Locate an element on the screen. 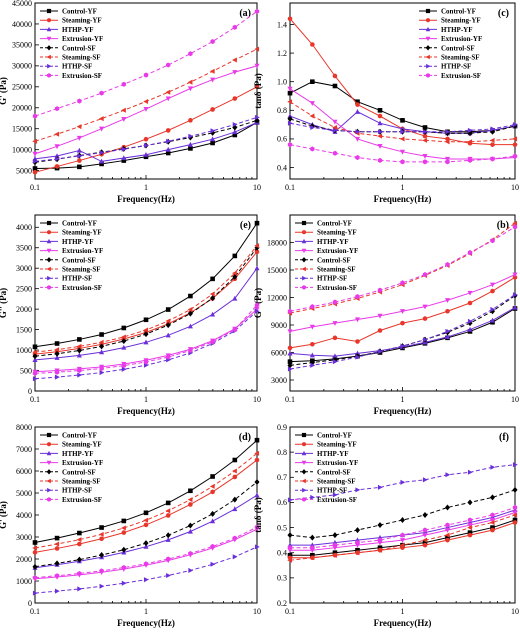 The height and width of the screenshot is (634, 520). y-tick-label: 0.8 is located at coordinates (282, 452).